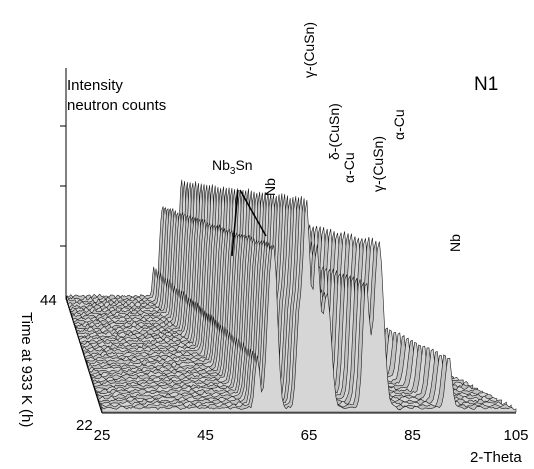  Describe the element at coordinates (116, 105) in the screenshot. I see `z-axis-label-line2: neutron counts` at that location.